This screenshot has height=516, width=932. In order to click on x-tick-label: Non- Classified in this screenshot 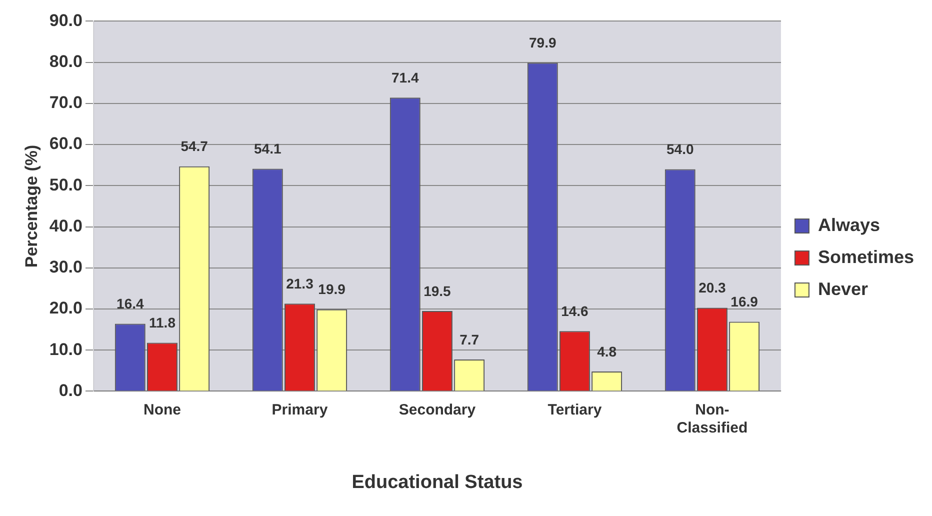, I will do `click(712, 418)`.